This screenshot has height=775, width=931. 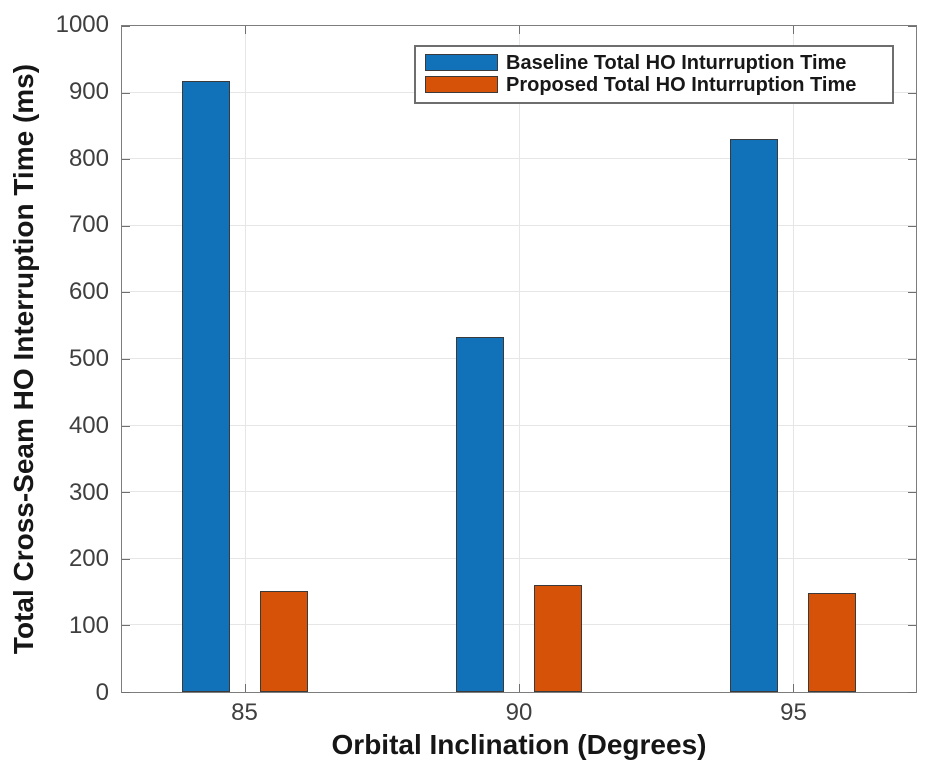 What do you see at coordinates (681, 84) in the screenshot?
I see `legend-label-proposed: Proposed Total HO Inturruption Time` at bounding box center [681, 84].